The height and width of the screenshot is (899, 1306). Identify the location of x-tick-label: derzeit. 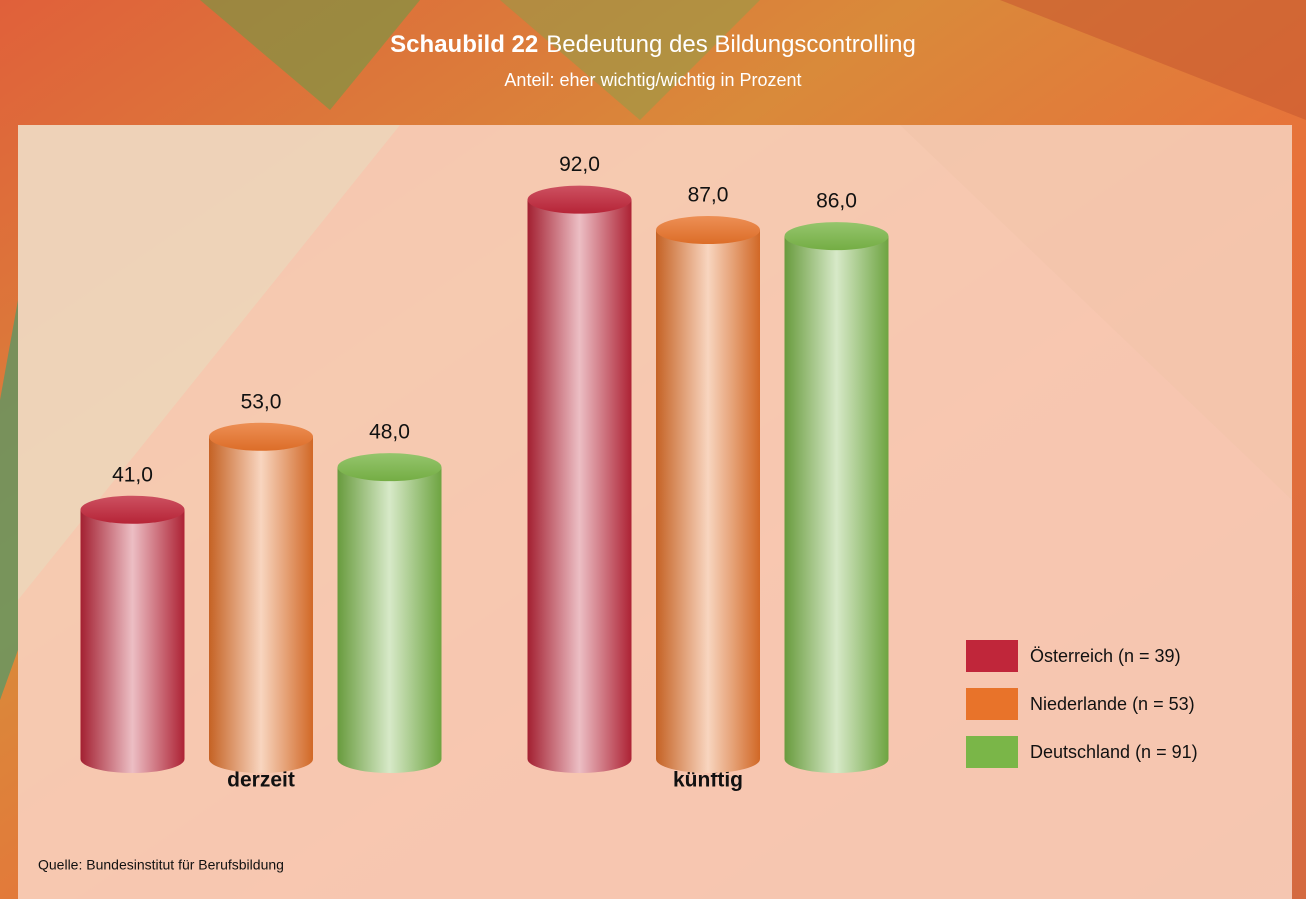
(261, 780).